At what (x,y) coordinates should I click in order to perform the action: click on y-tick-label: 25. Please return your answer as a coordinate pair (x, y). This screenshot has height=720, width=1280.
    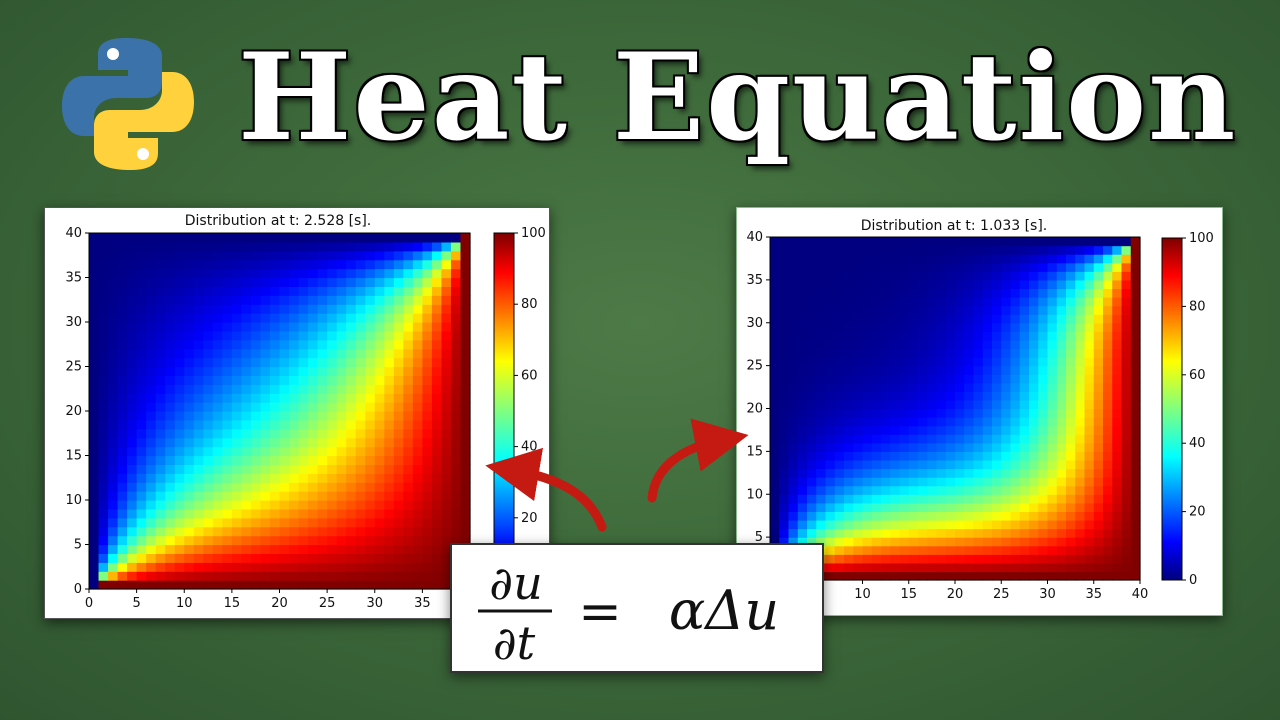
    Looking at the image, I should click on (73, 367).